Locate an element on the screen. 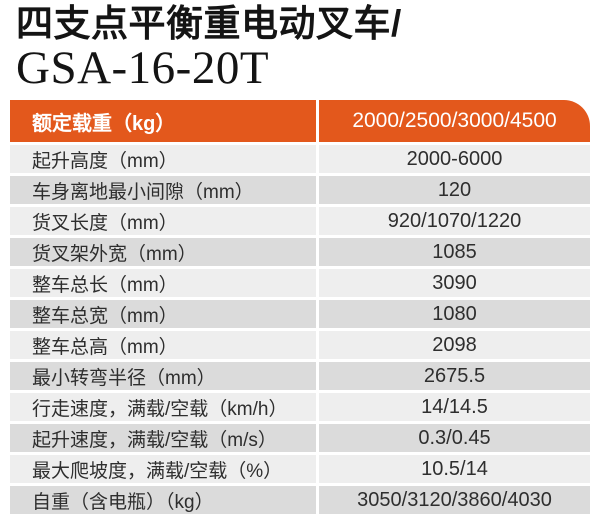 The width and height of the screenshot is (600, 527). table-row: 整车总宽（mm） 1080 is located at coordinates (300, 314).